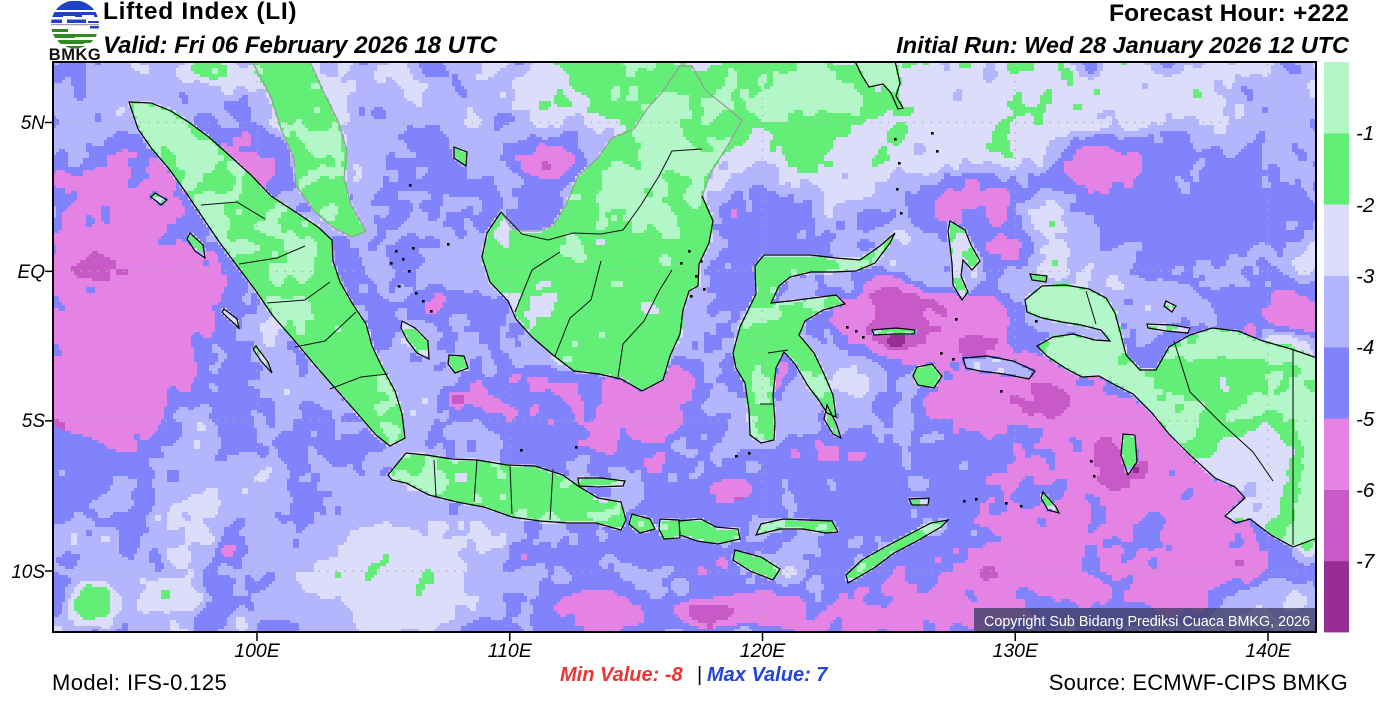  What do you see at coordinates (767, 675) in the screenshot?
I see `svg-text: Max Value: 7` at bounding box center [767, 675].